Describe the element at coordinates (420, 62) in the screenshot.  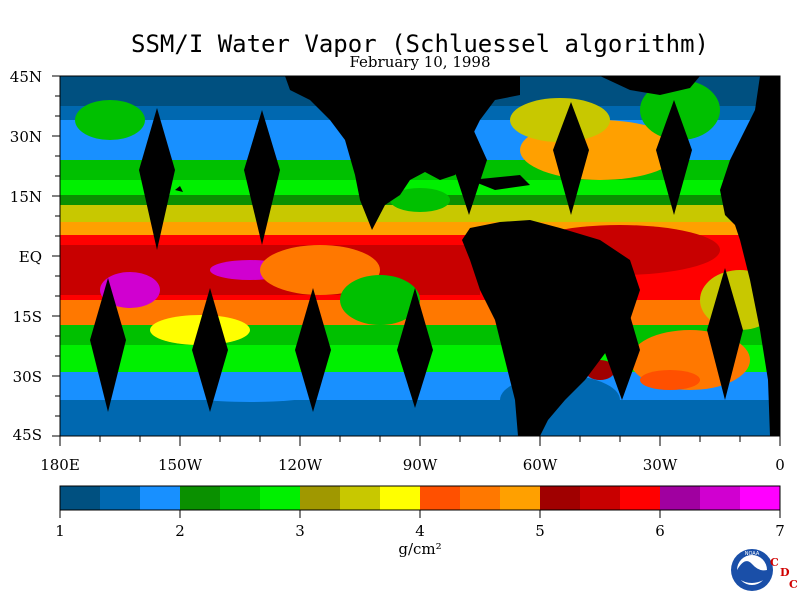
I see `map-date: February 10, 1998` at that location.